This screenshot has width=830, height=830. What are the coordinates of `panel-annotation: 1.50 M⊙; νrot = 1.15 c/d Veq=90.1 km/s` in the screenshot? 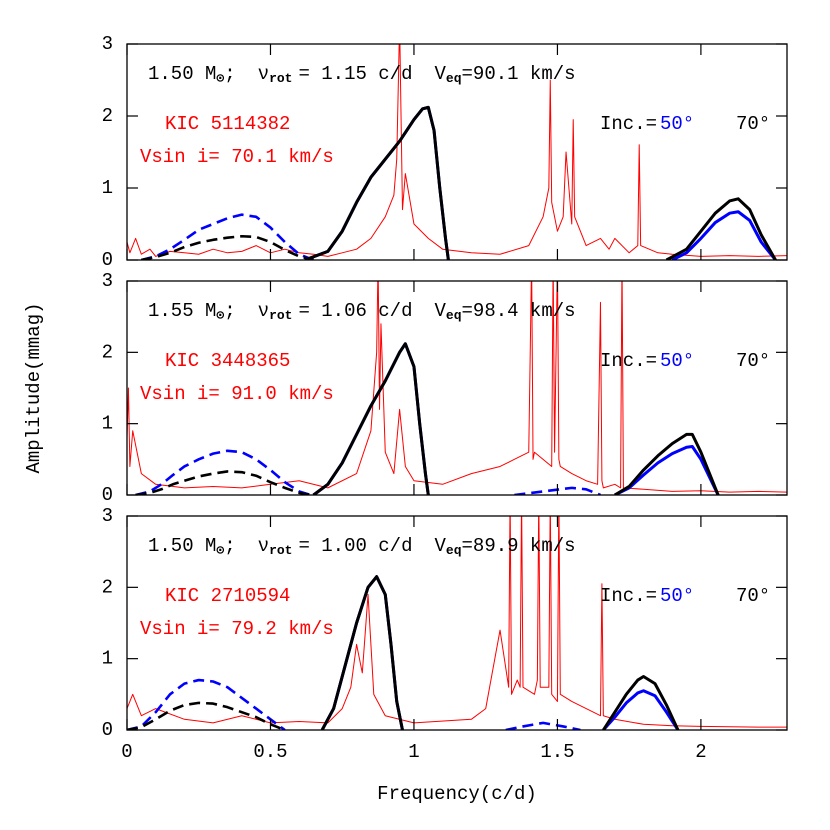 It's located at (362, 74).